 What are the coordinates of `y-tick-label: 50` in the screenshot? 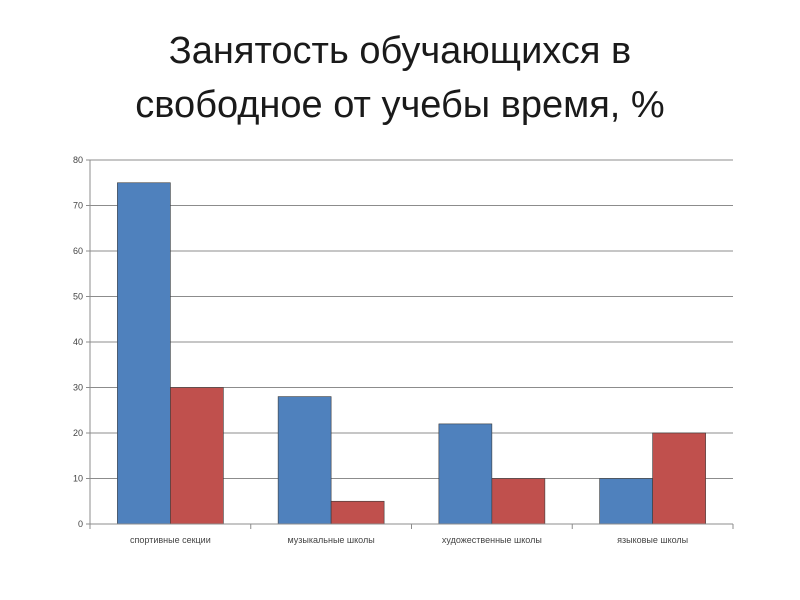 It's located at (78, 297).